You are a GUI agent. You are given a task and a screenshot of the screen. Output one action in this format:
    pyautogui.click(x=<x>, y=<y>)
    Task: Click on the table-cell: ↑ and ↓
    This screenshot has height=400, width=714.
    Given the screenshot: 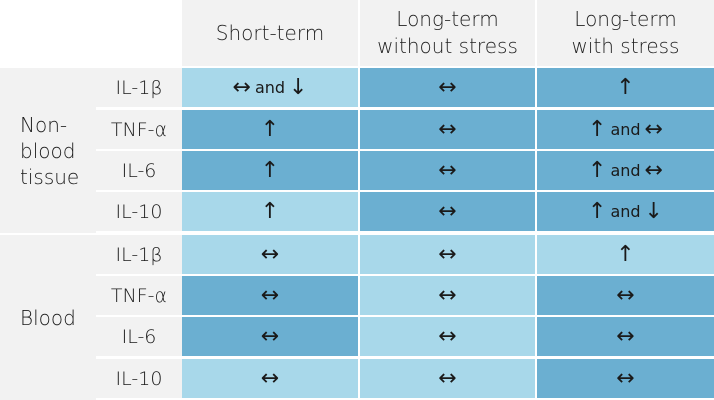 What is the action you would take?
    pyautogui.click(x=625, y=211)
    